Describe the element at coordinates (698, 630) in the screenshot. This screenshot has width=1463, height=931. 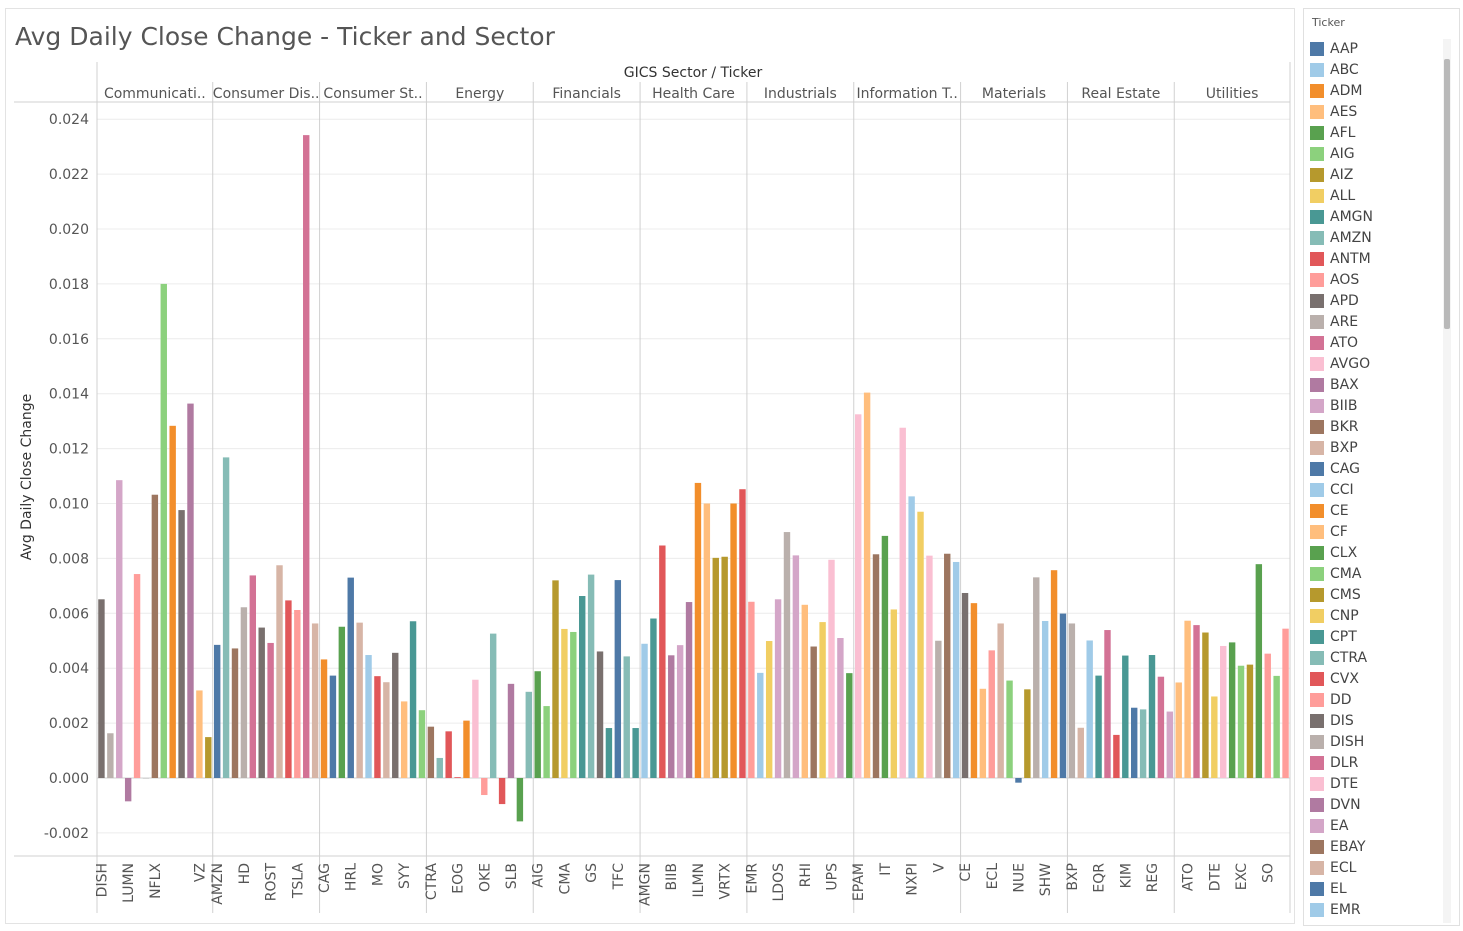
I see `bar-ilmn` at that location.